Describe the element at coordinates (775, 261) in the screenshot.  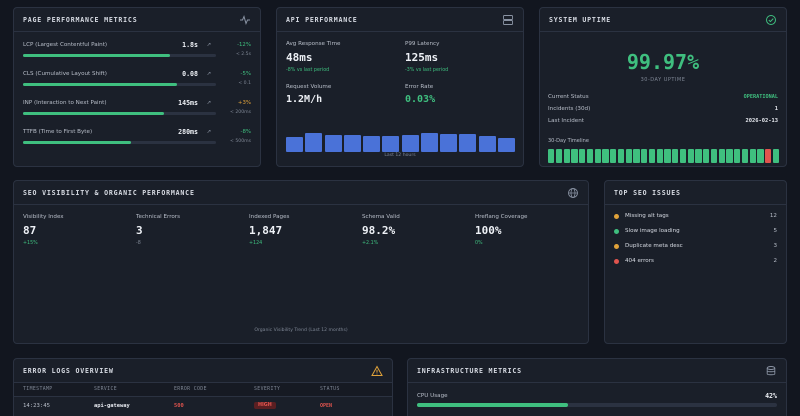
I see `issue-count: 2` at that location.